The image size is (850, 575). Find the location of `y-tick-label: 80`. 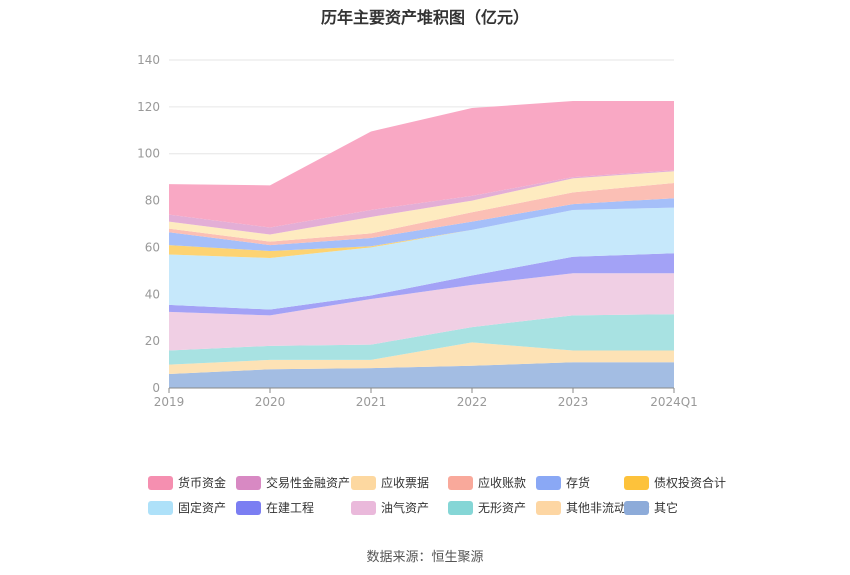

y-tick-label: 80 is located at coordinates (152, 201).